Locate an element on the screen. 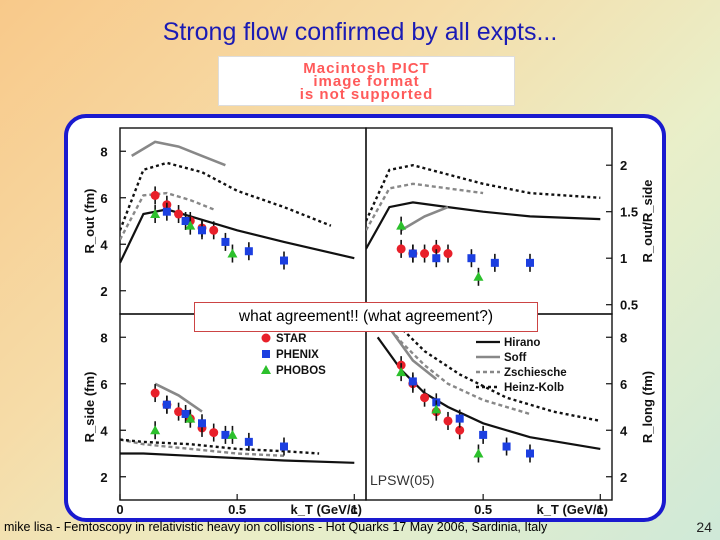 The image size is (720, 540). legend-phenix-marker is located at coordinates (266, 354).